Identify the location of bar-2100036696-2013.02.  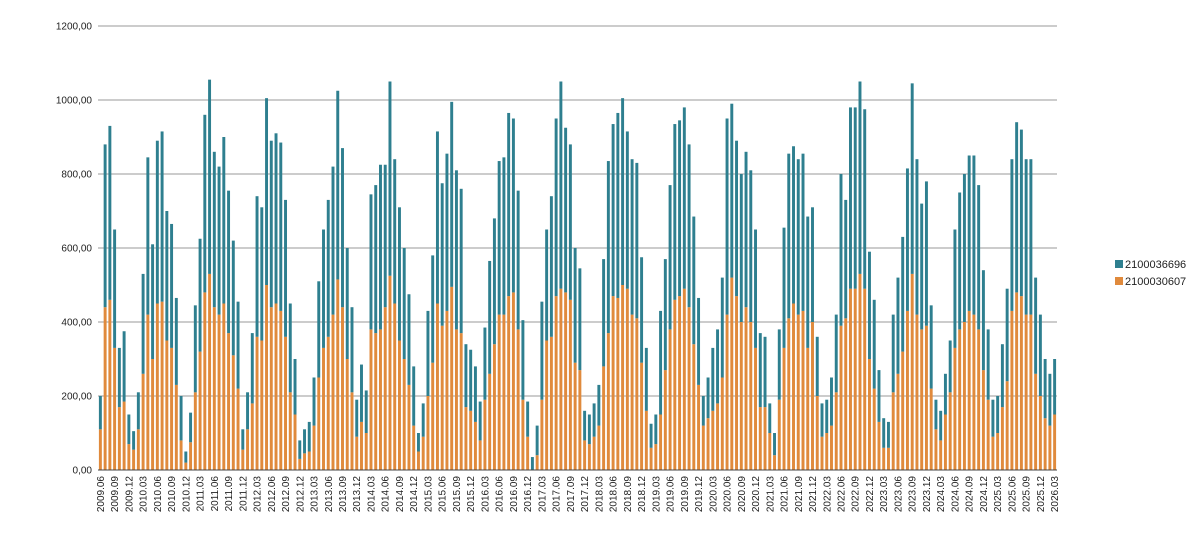
(309, 436).